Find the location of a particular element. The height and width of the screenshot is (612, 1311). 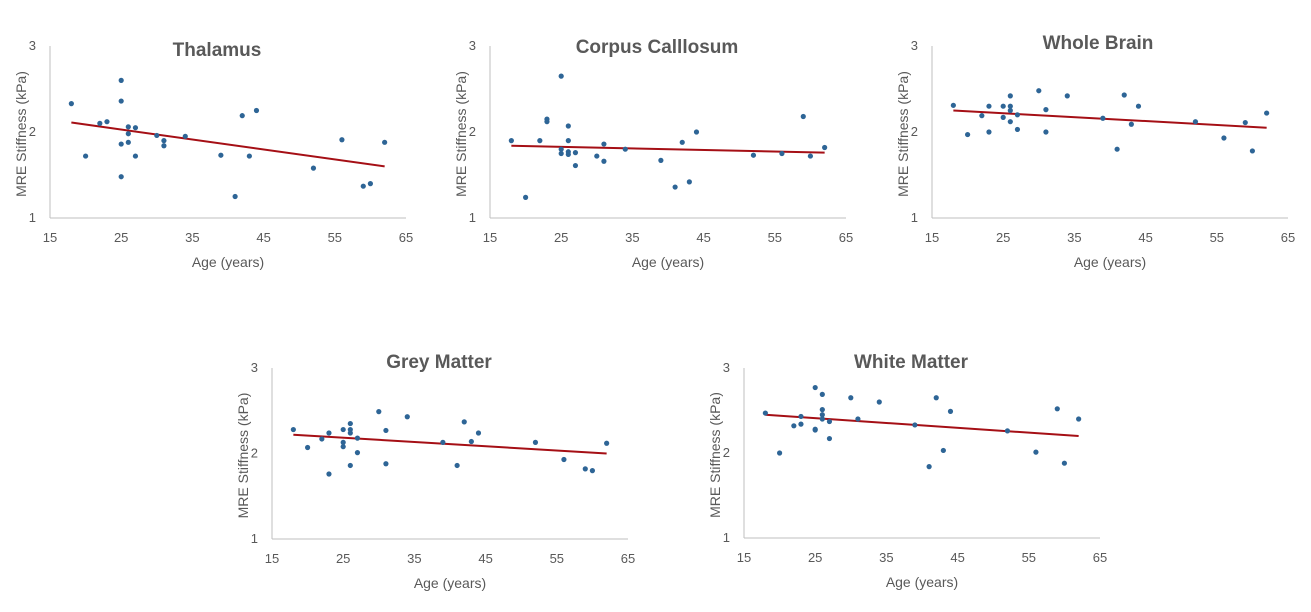

chart-title: Grey Matter is located at coordinates (439, 362).